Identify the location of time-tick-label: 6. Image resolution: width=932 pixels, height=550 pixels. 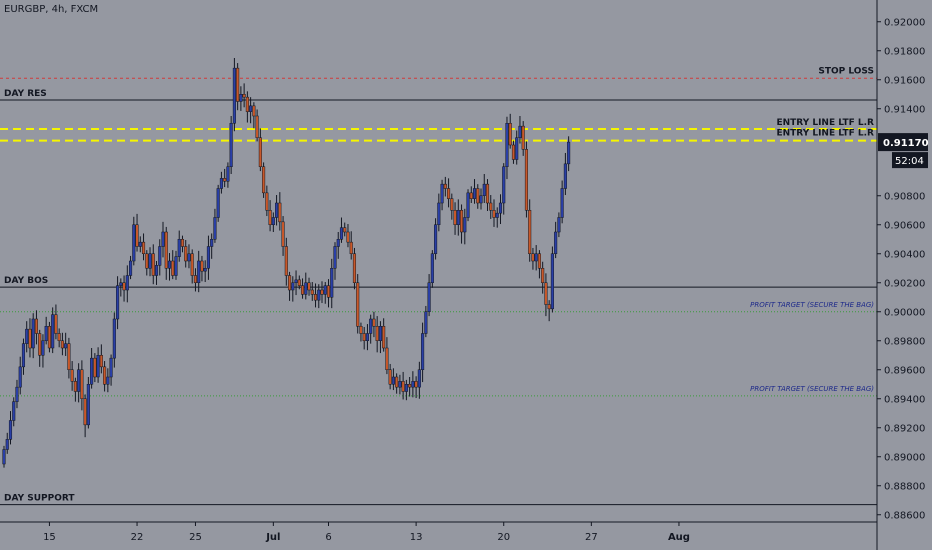
(328, 537).